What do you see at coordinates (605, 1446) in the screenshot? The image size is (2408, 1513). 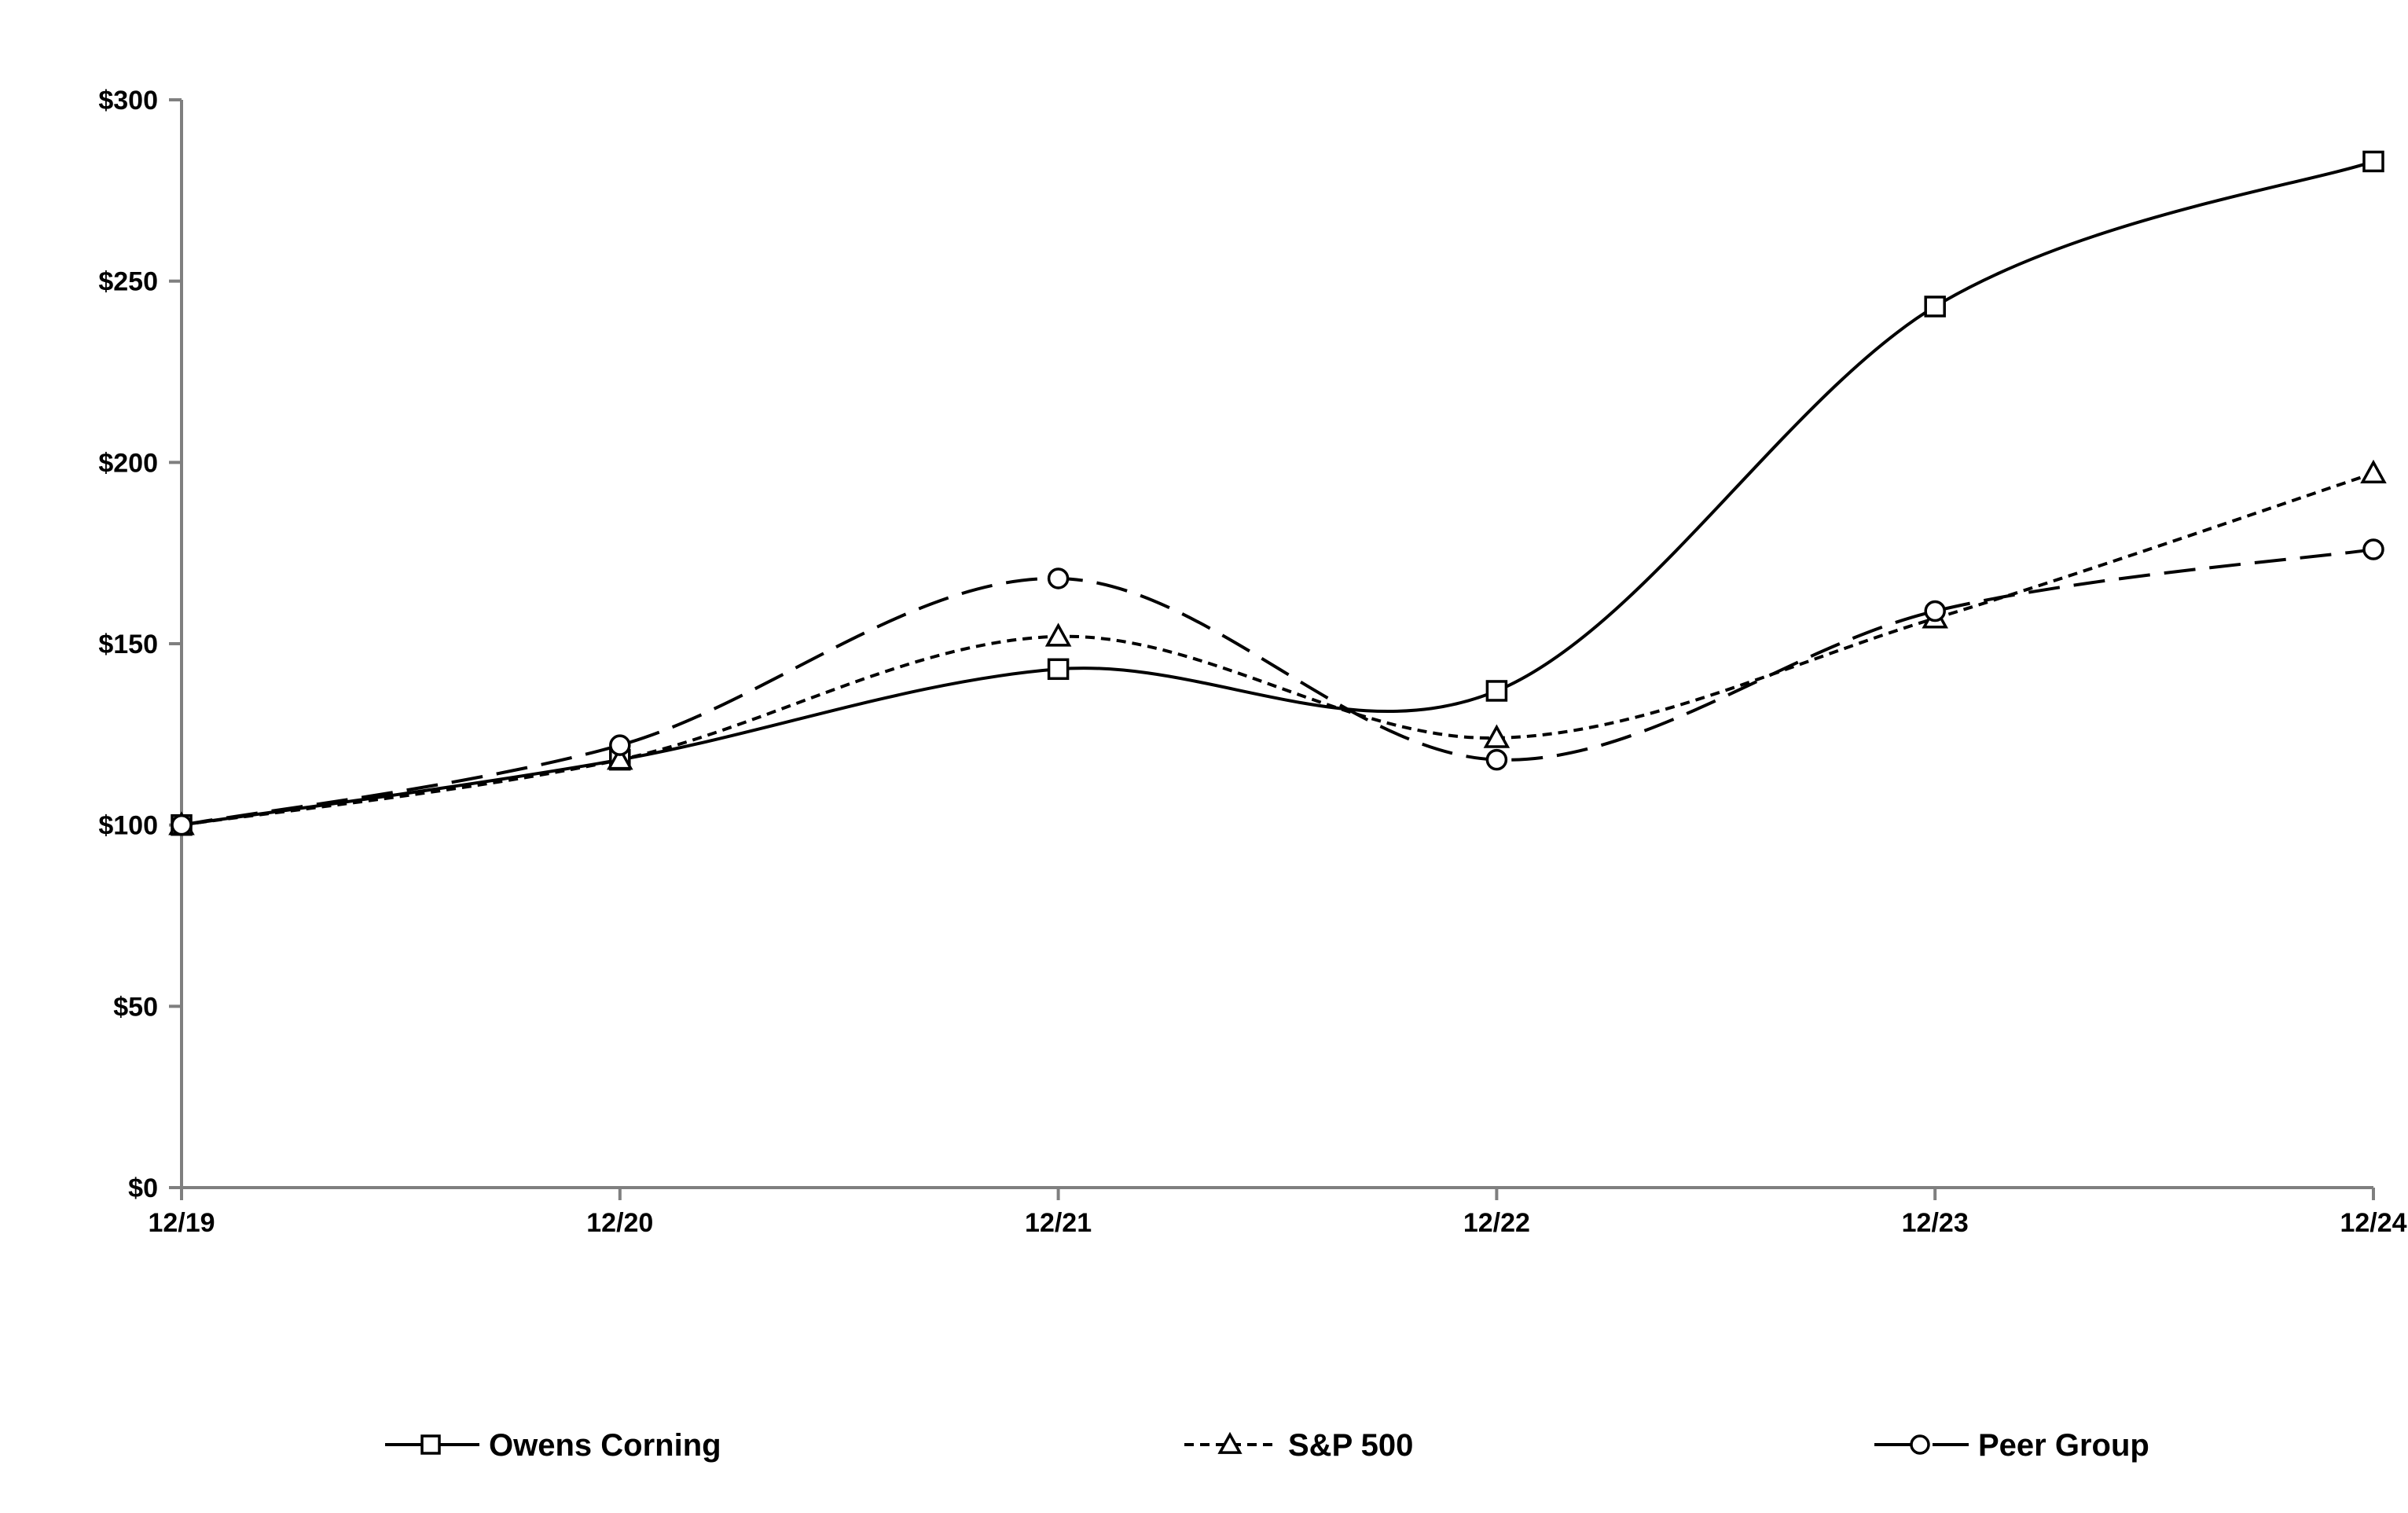 I see `legend-label: Owens Corning` at bounding box center [605, 1446].